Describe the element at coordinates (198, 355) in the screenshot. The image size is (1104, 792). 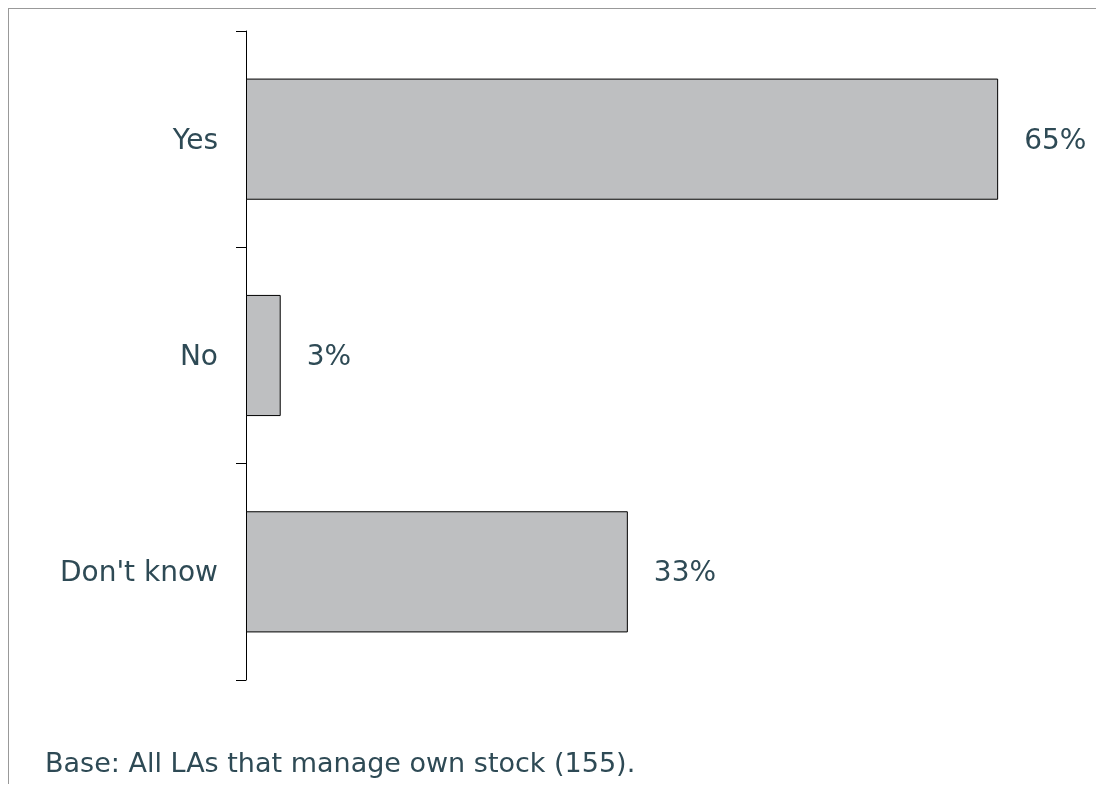
I see `y-tick-label: No` at that location.